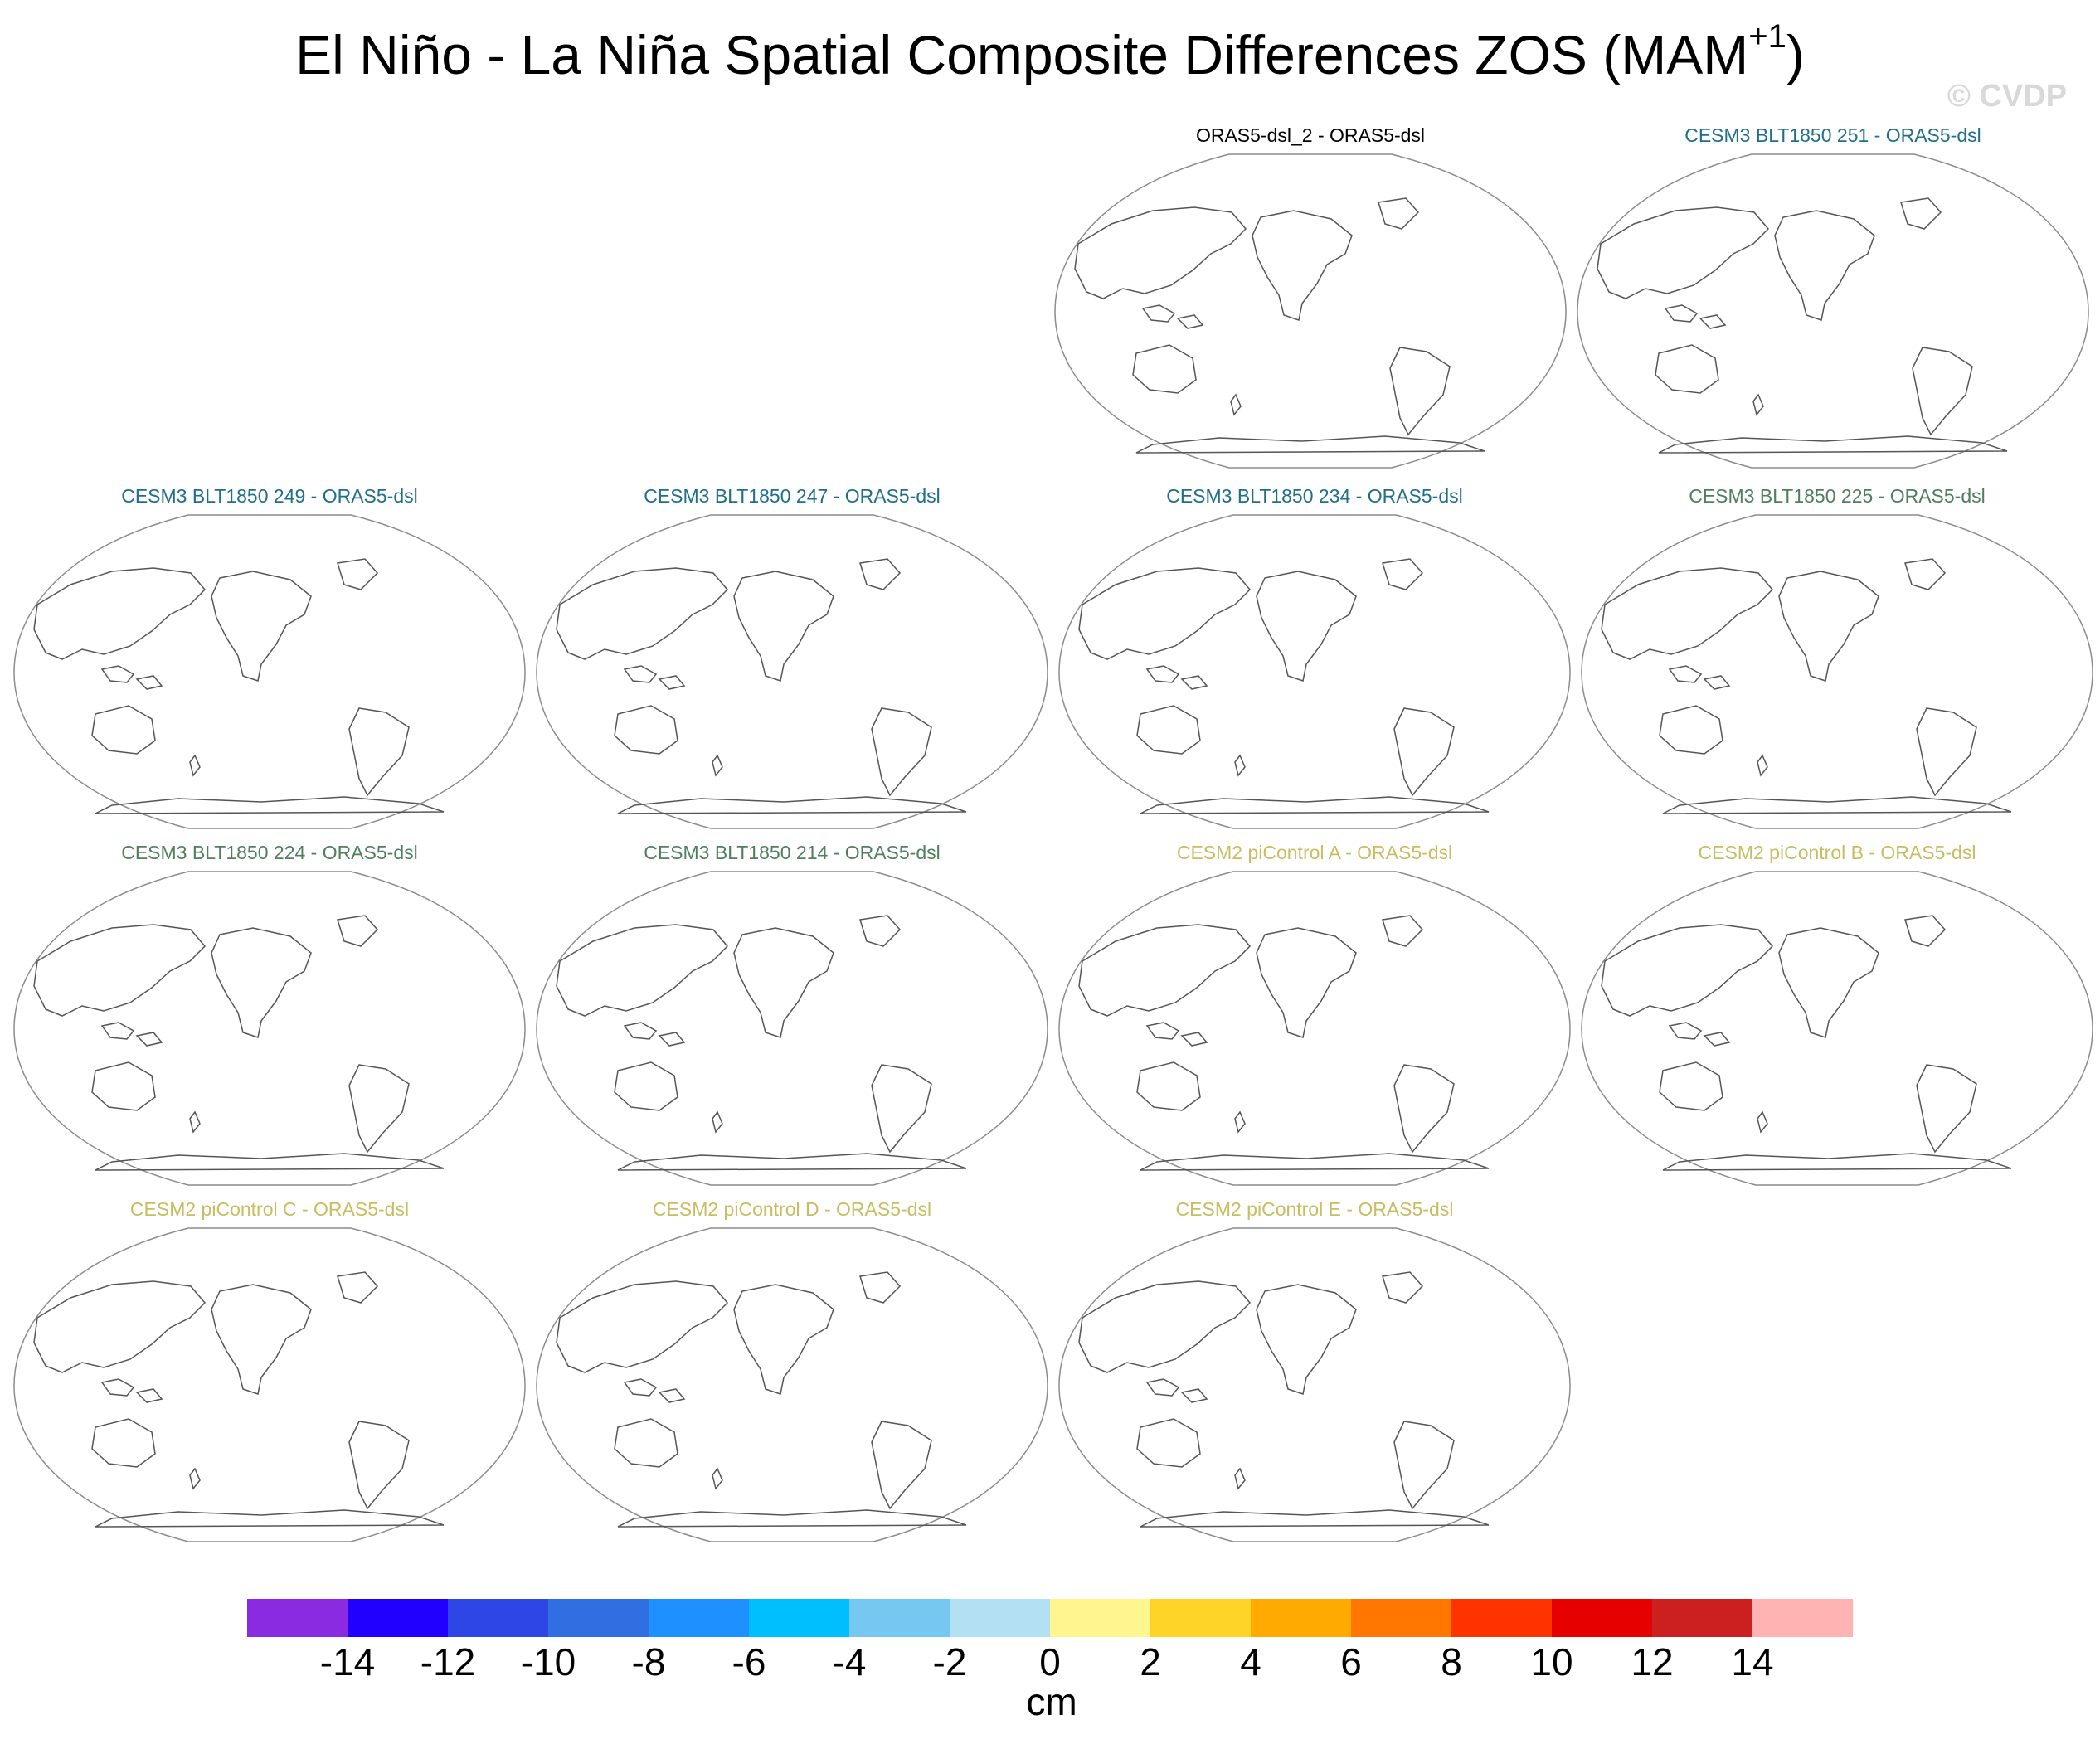 This screenshot has width=2100, height=1739. Describe the element at coordinates (1250, 1661) in the screenshot. I see `colorbar-tick-label: 4` at that location.